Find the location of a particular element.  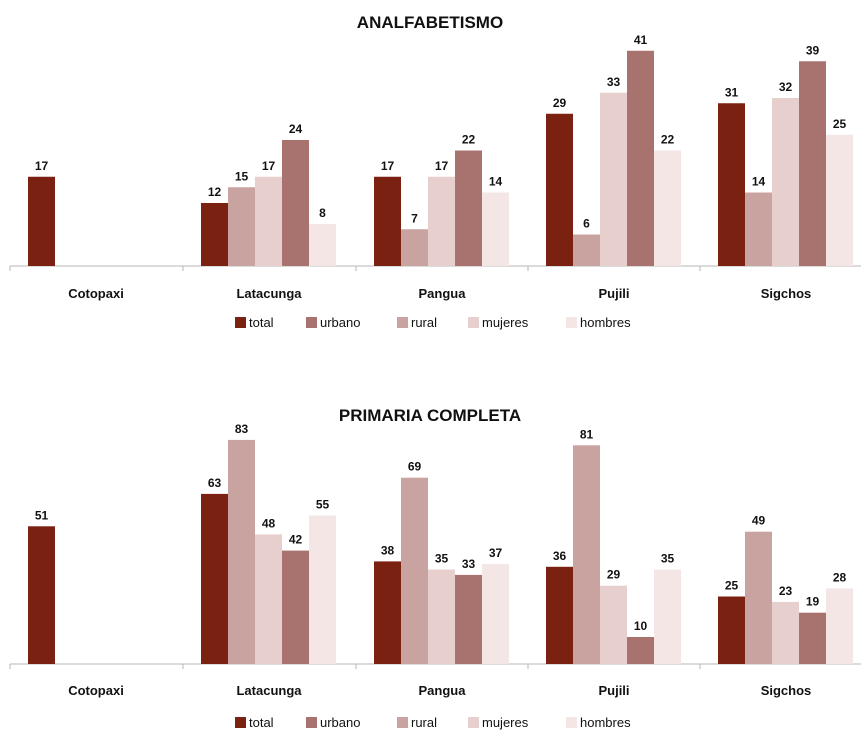

bar-pujili-rural is located at coordinates (586, 554).